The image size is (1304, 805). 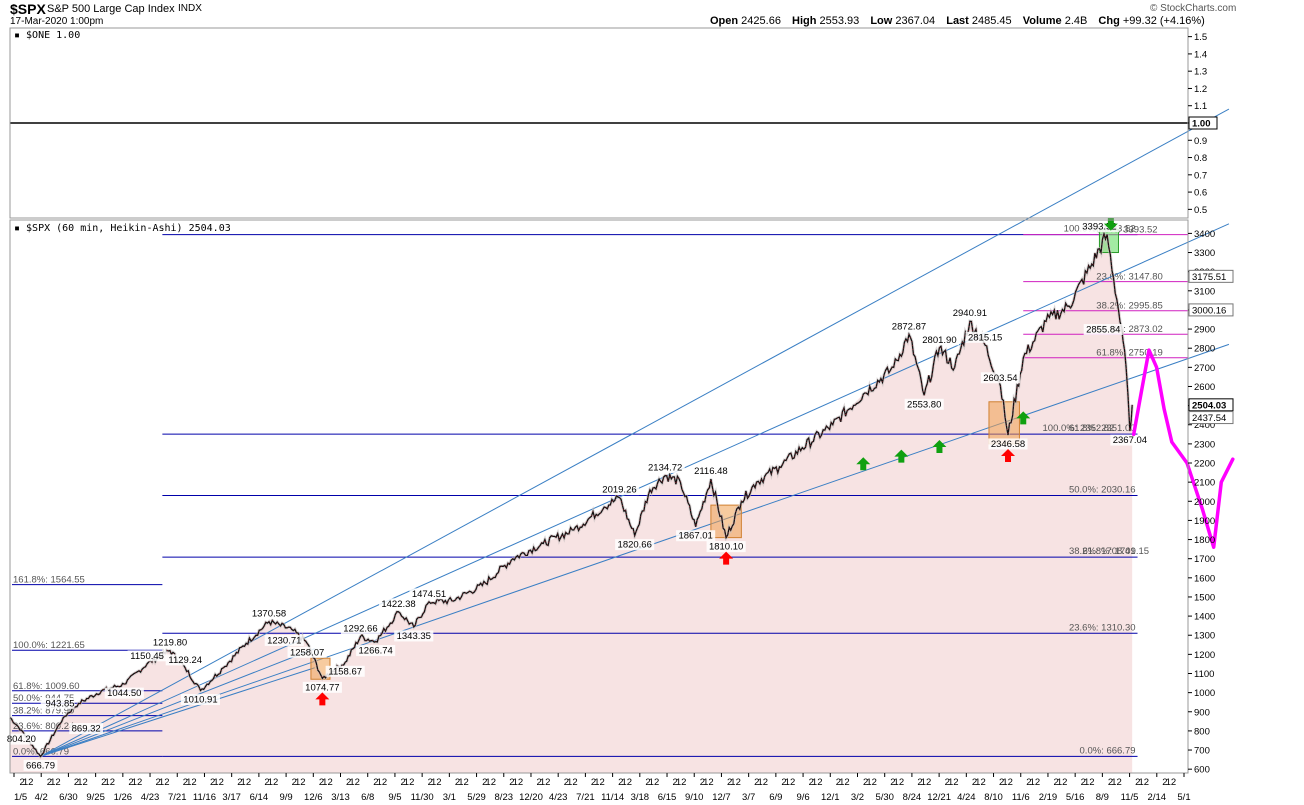 What do you see at coordinates (68, 797) in the screenshot?
I see `x-tick-label: 6/30` at bounding box center [68, 797].